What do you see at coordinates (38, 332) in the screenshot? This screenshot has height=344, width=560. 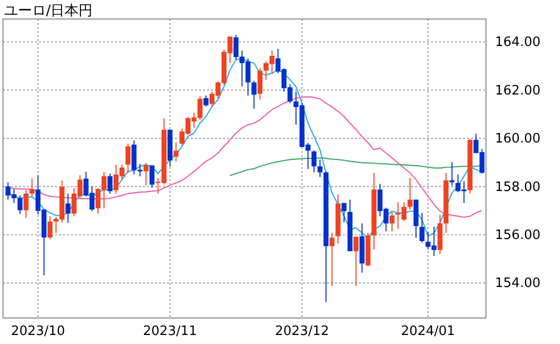 I see `x-tick-label: 2023/10` at bounding box center [38, 332].